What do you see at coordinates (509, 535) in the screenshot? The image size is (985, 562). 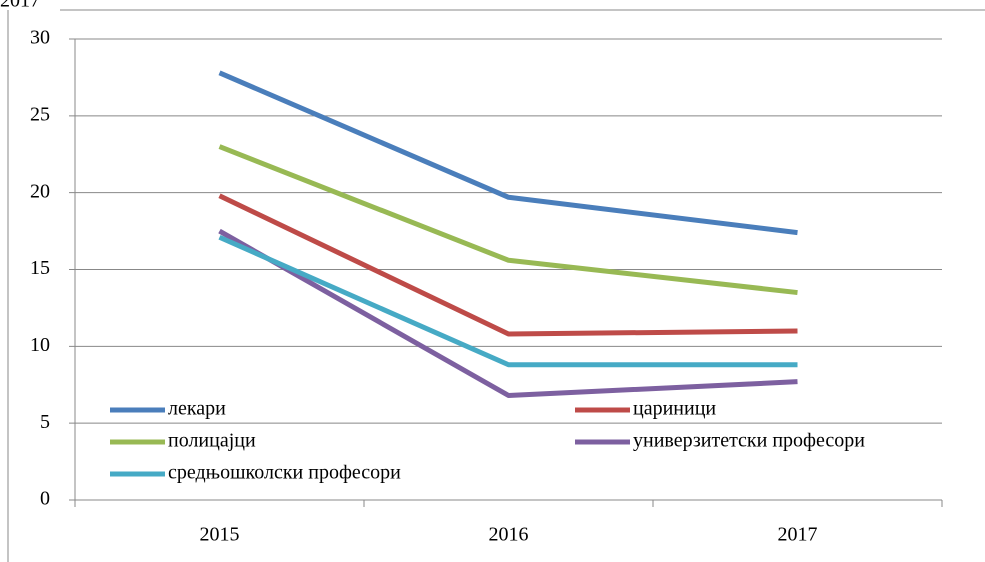 I see `x-tick-label: 2016` at bounding box center [509, 535].